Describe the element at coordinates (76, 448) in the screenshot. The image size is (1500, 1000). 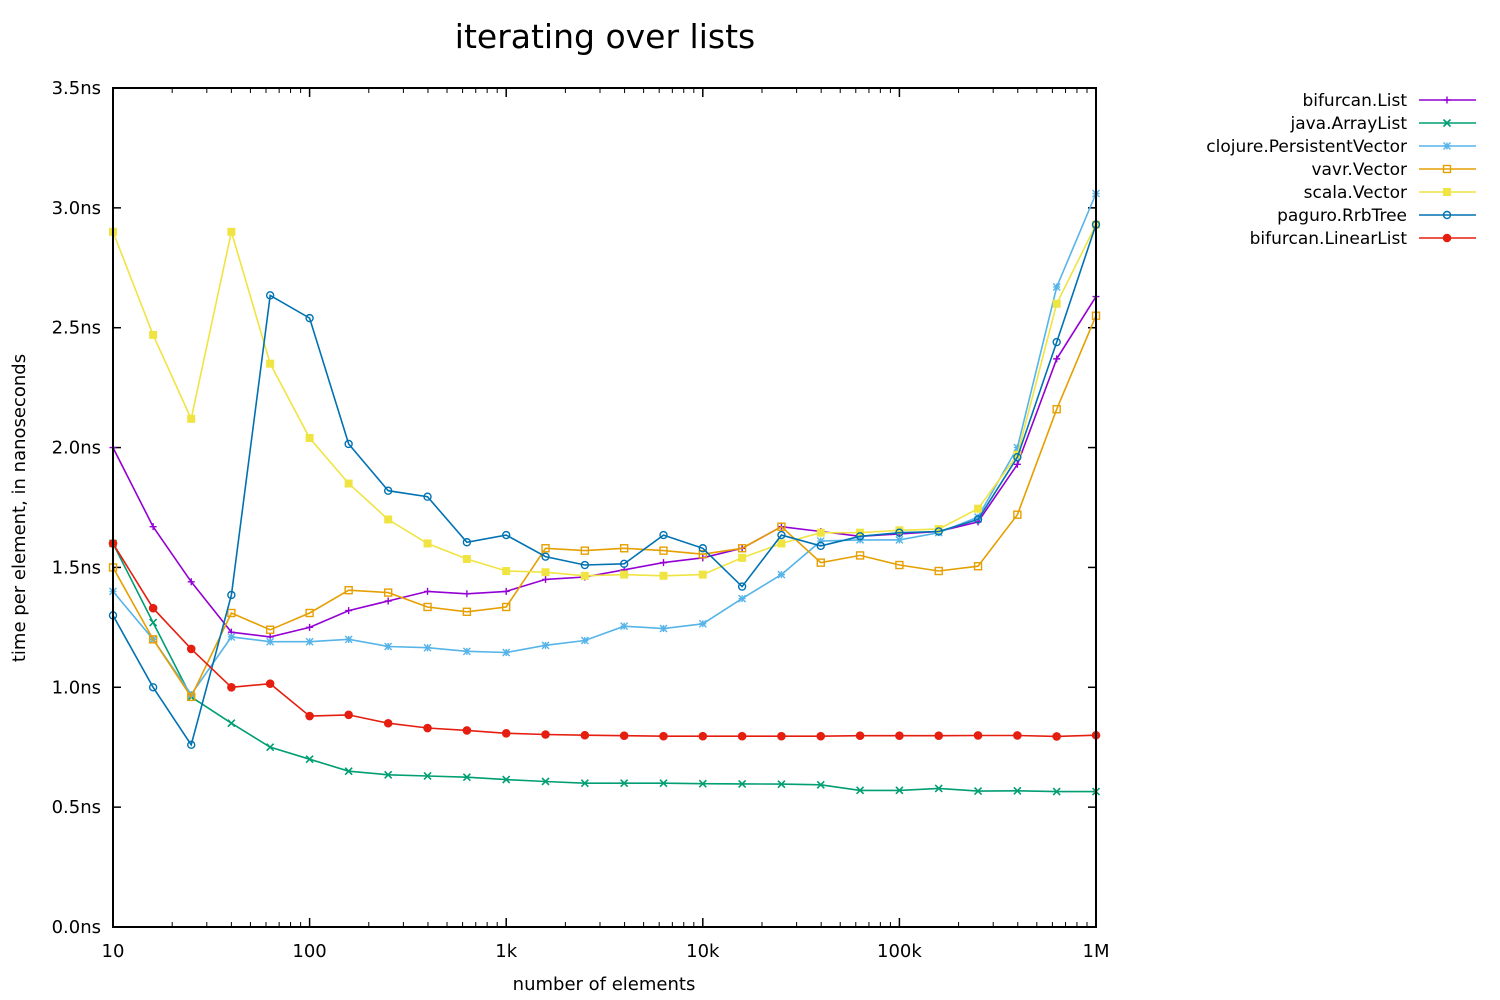
I see `y-tick-label: 2.0ns` at that location.